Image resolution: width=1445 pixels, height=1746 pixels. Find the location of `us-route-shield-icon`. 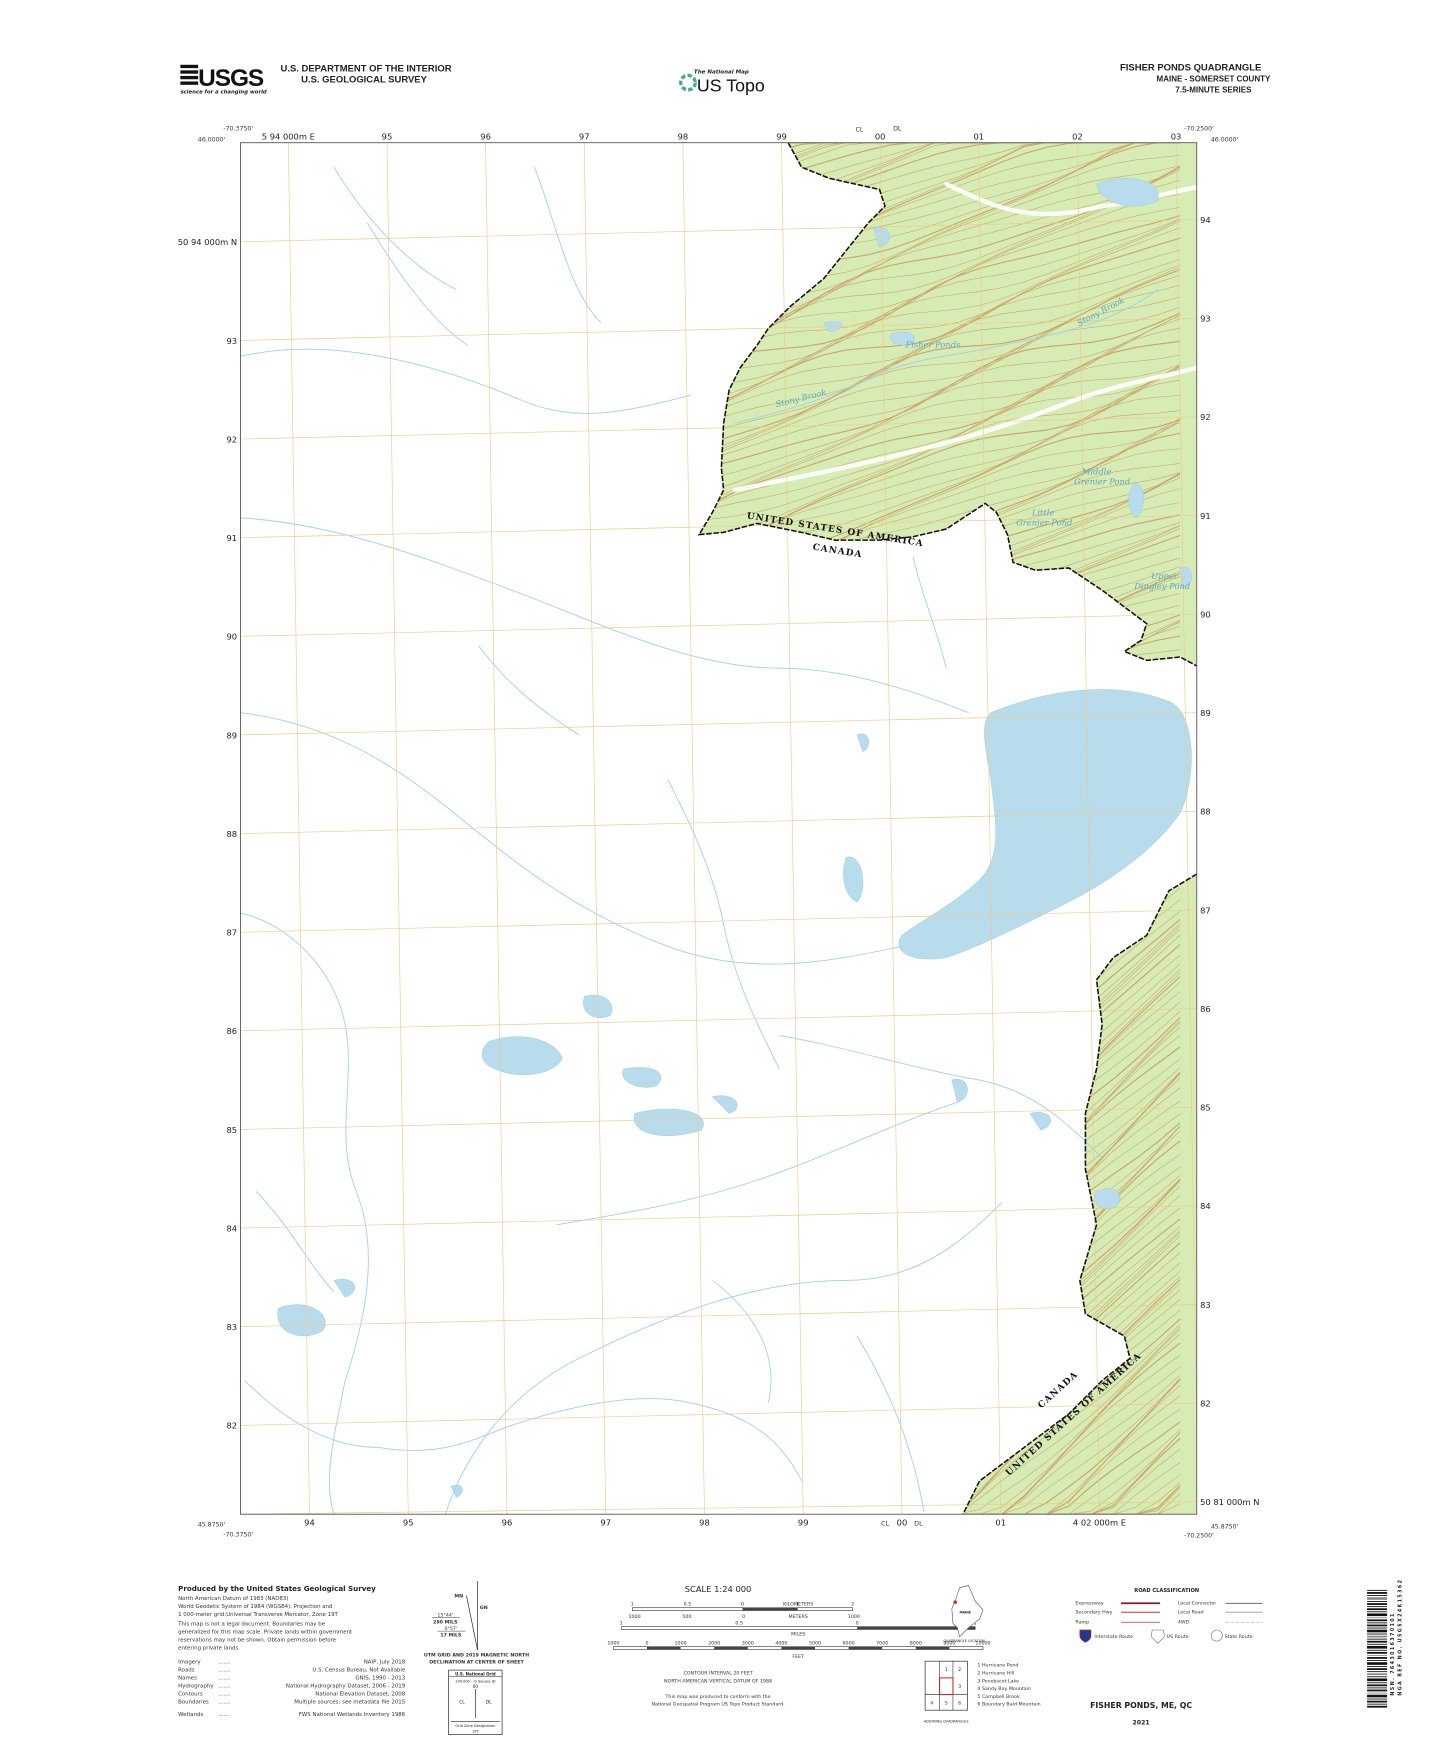

us-route-shield-icon is located at coordinates (1157, 1636).